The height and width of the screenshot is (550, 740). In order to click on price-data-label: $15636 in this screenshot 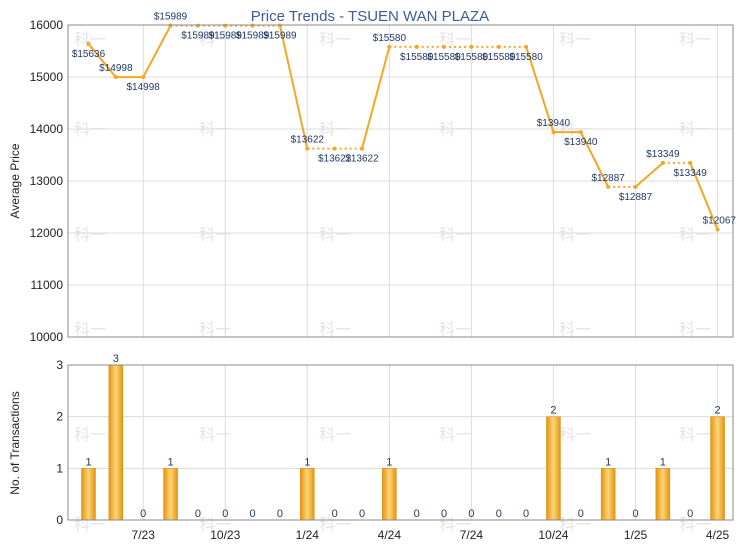, I will do `click(89, 54)`.